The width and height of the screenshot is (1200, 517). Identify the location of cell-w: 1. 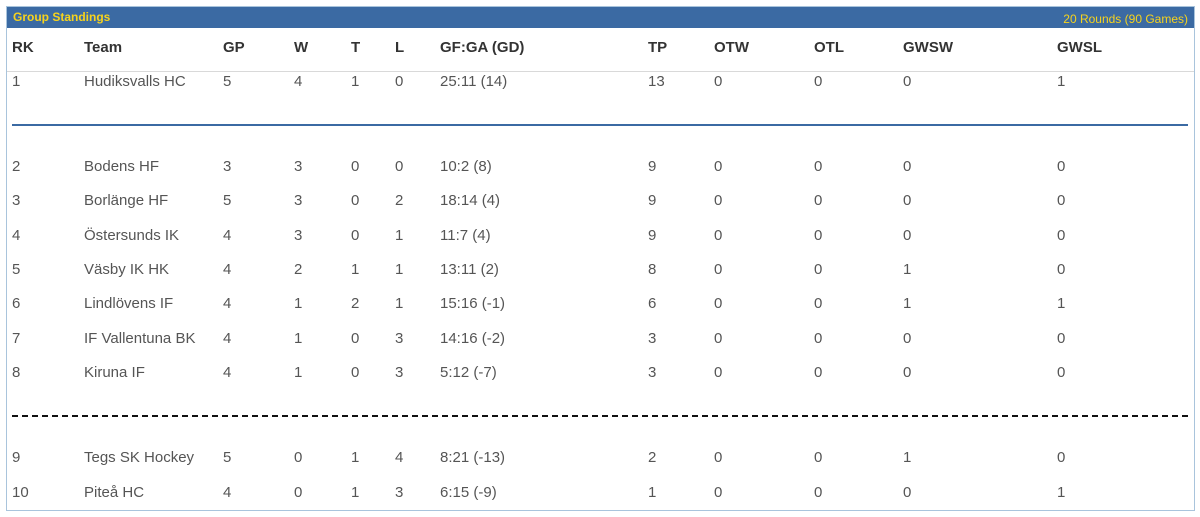
(298, 372).